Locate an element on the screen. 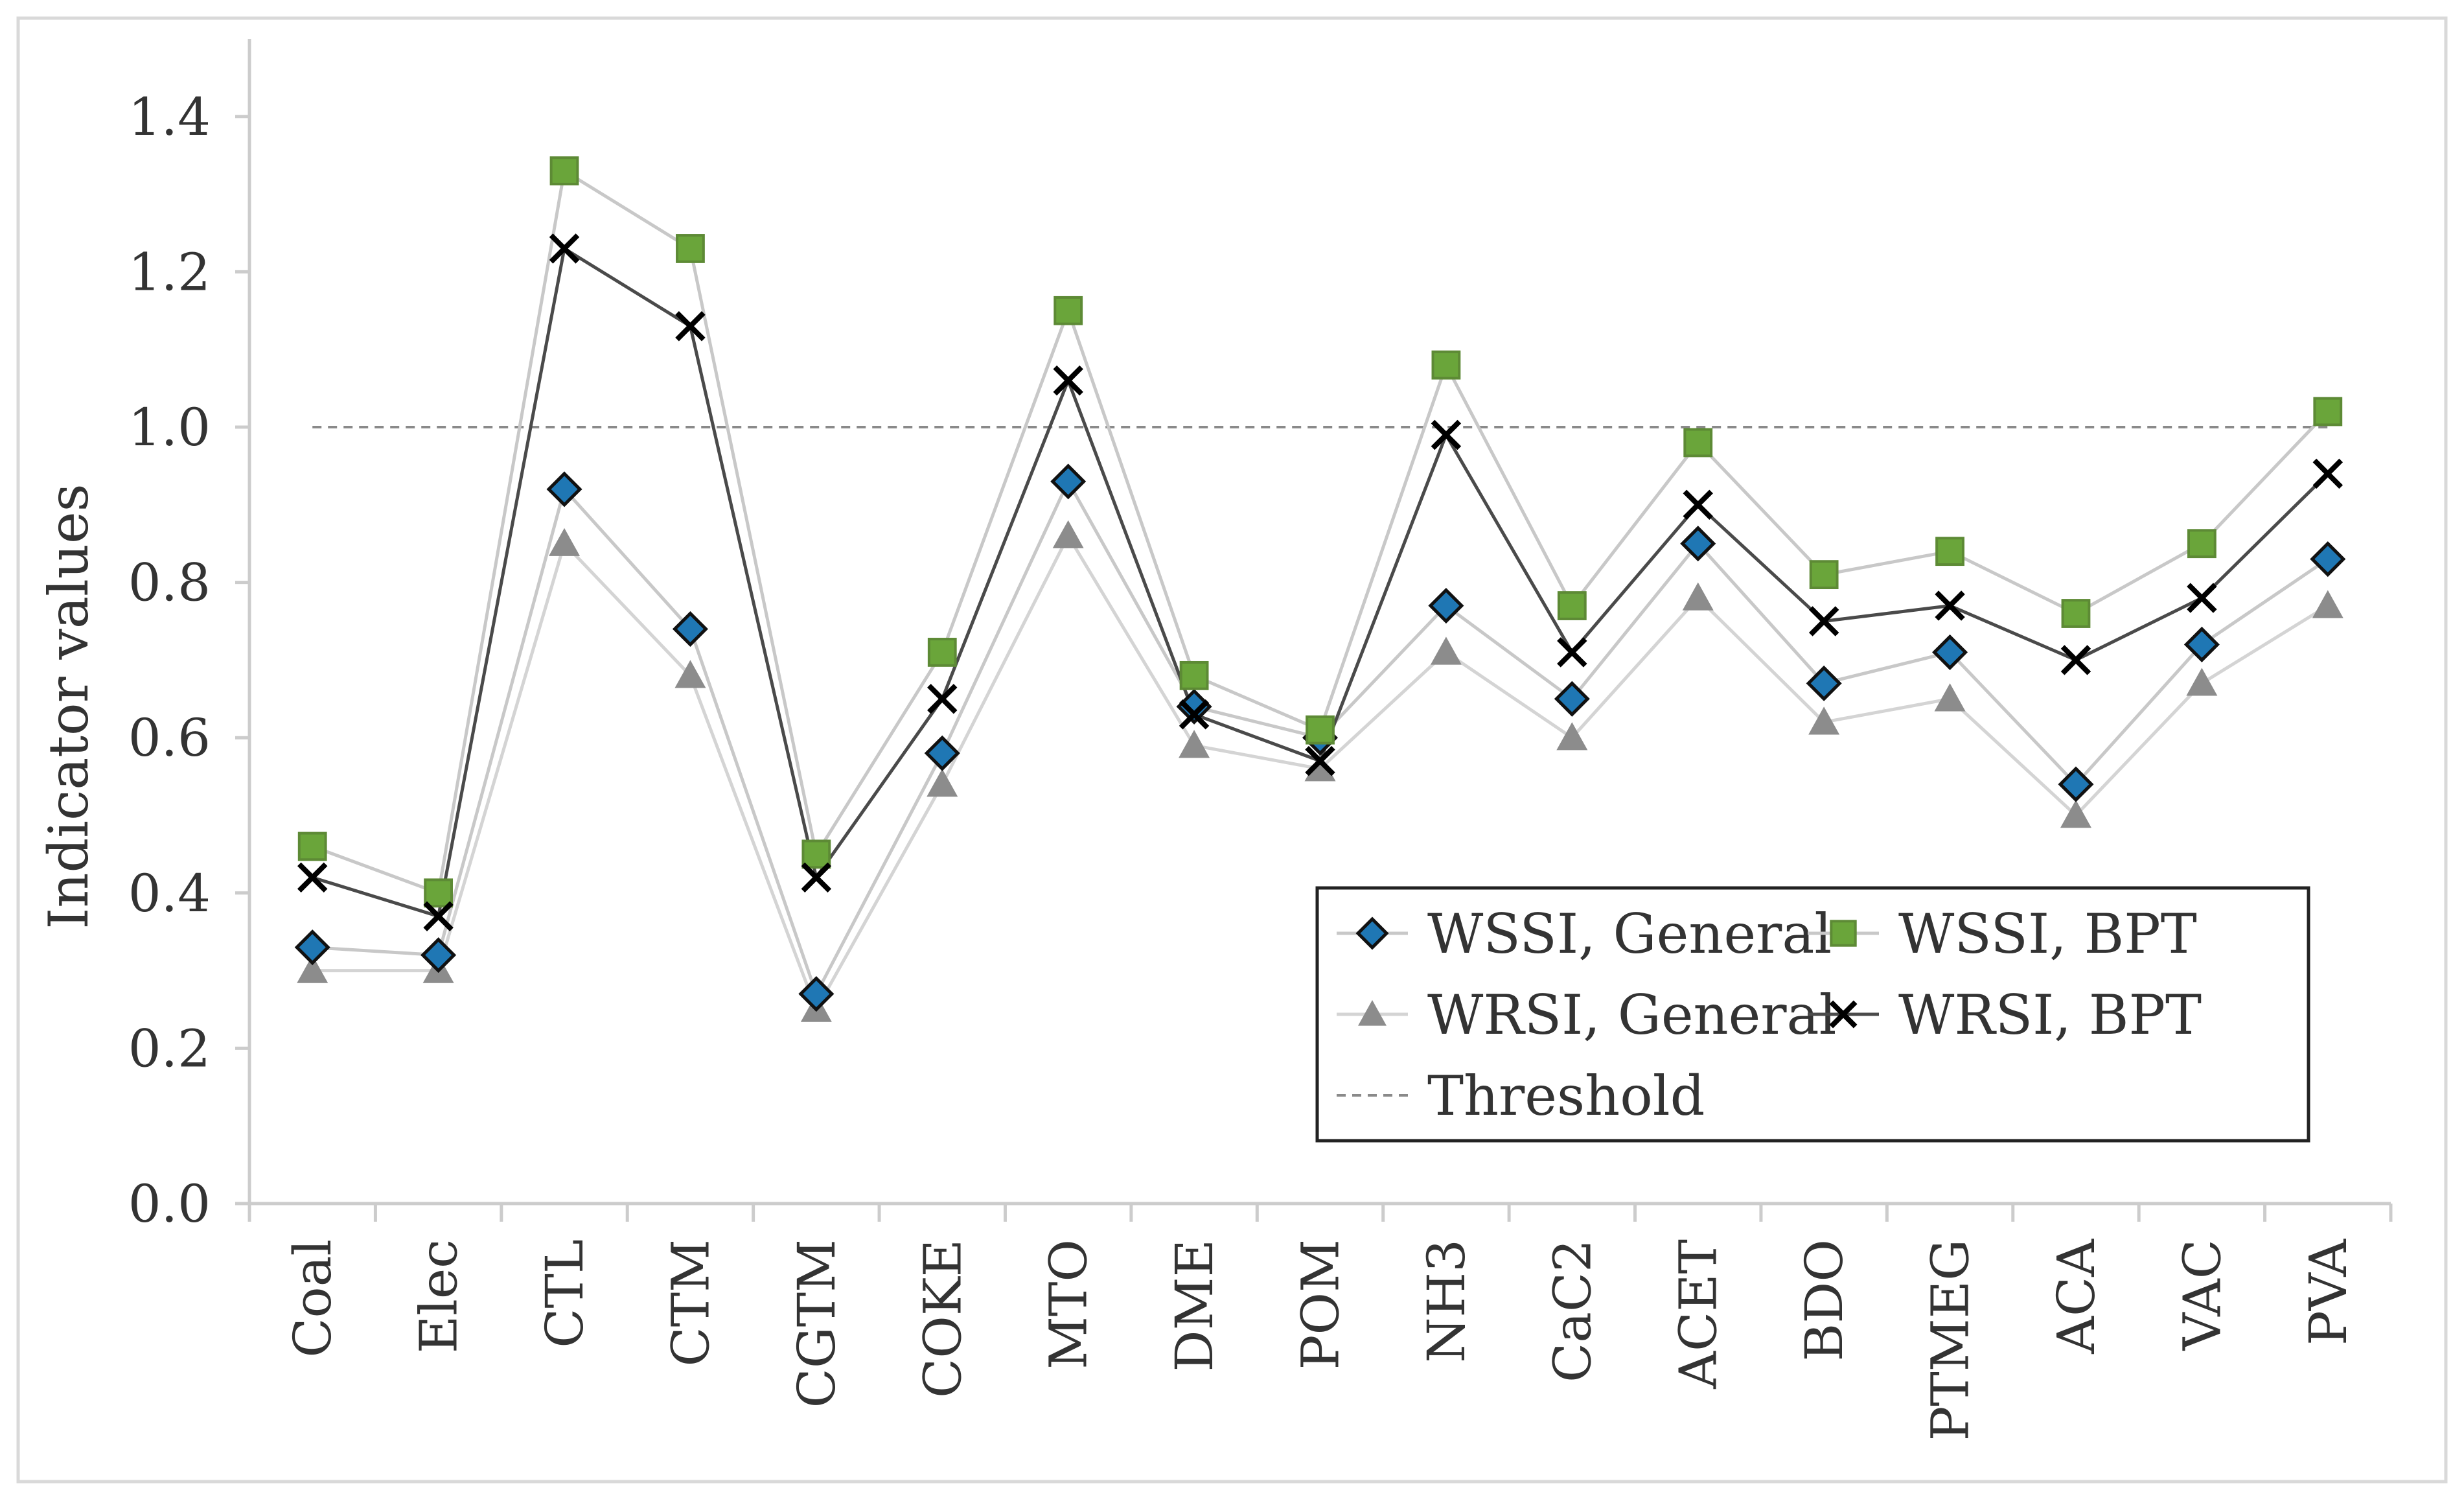 Image resolution: width=2464 pixels, height=1503 pixels. y-tick-label: 0.4 is located at coordinates (169, 893).